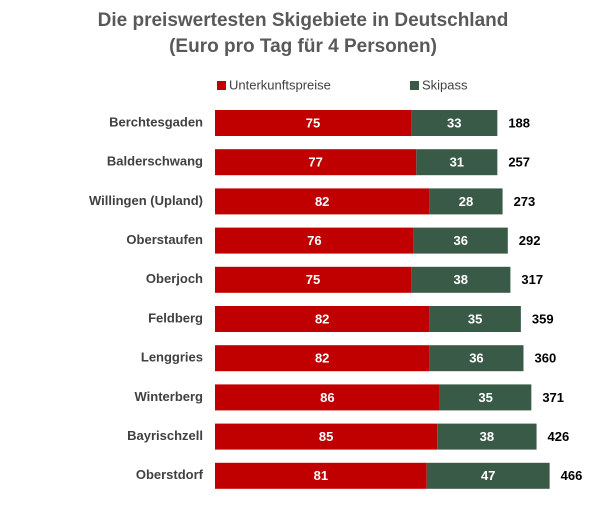 This screenshot has height=505, width=596. I want to click on y-tick-label: Bayrischzell, so click(165, 435).